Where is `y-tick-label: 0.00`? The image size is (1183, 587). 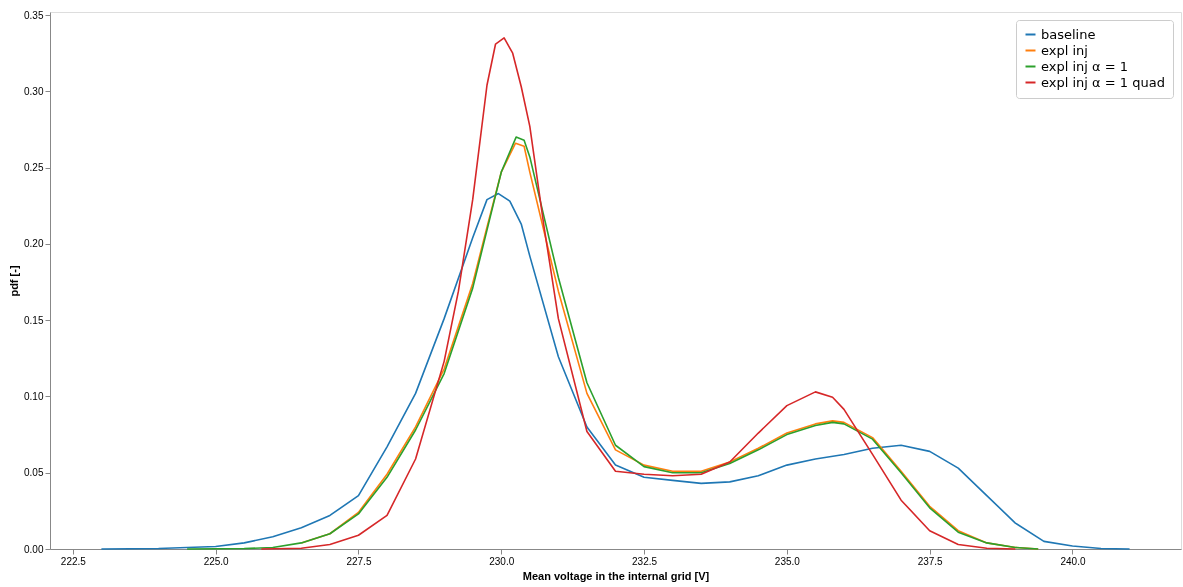 y-tick-label: 0.00 is located at coordinates (34, 549).